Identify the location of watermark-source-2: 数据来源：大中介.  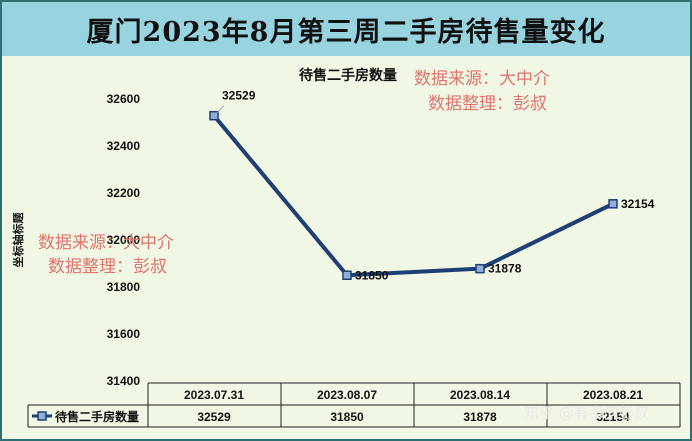
(106, 243).